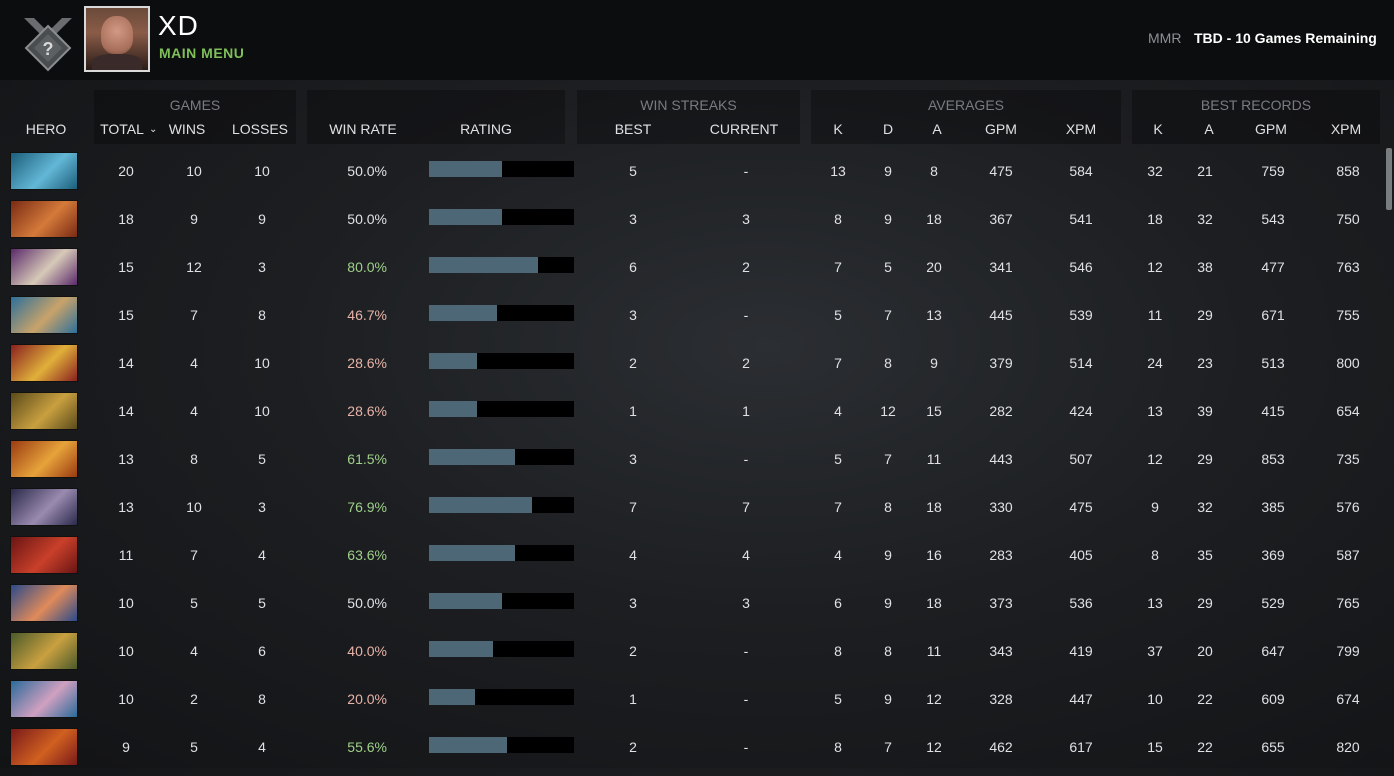 This screenshot has width=1394, height=776. What do you see at coordinates (1205, 699) in the screenshot?
I see `best-assists: 22` at bounding box center [1205, 699].